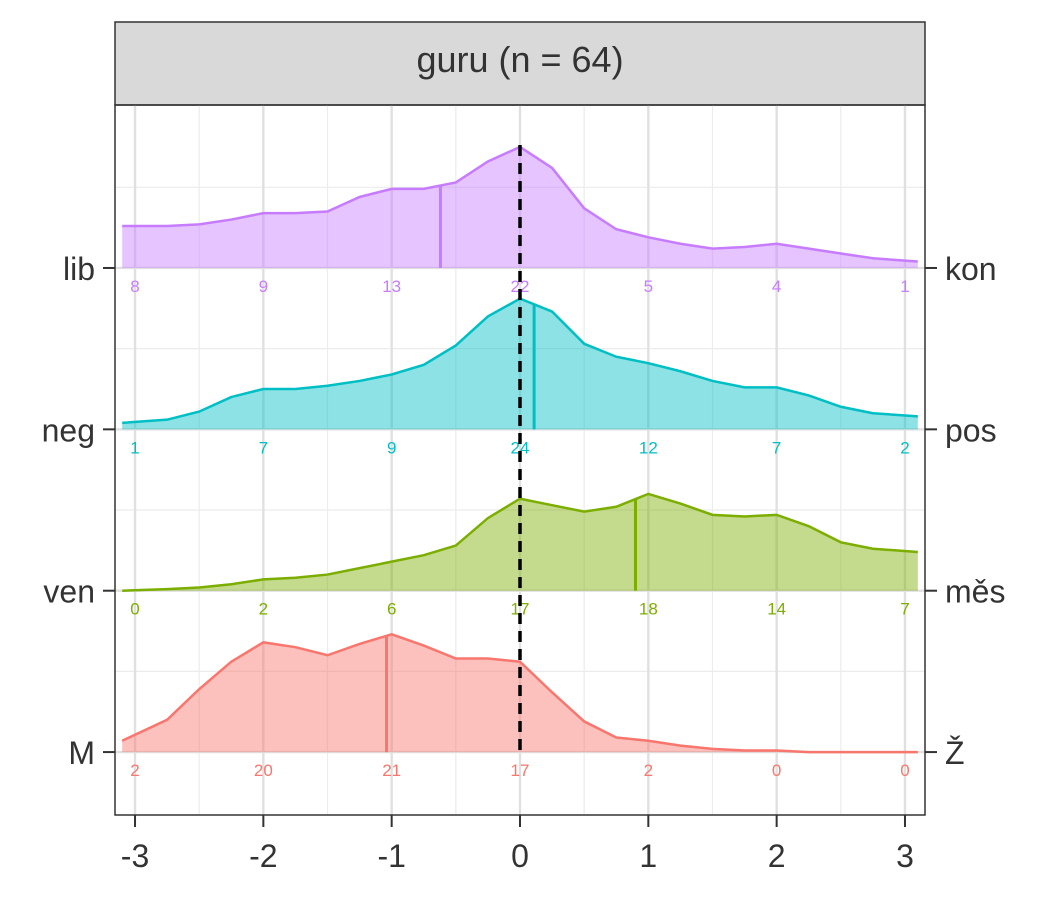 The image size is (1050, 905). What do you see at coordinates (648, 286) in the screenshot?
I see `count-label: 5` at bounding box center [648, 286].